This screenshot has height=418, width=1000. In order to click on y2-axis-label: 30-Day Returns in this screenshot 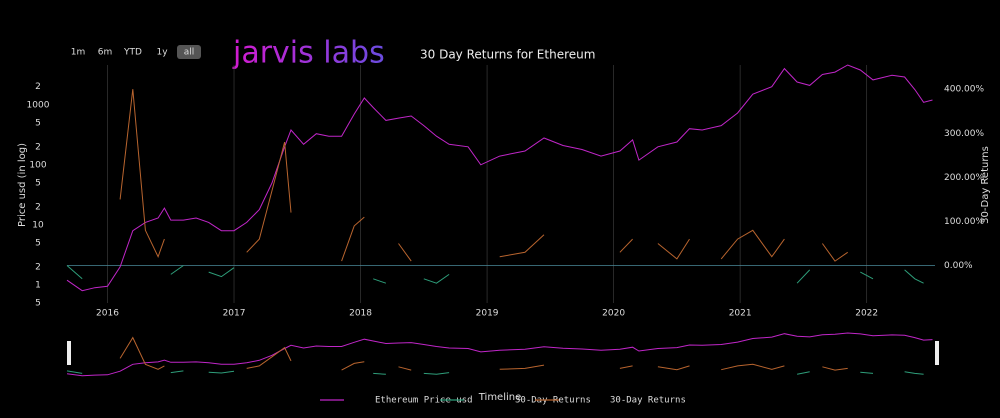, I will do `click(985, 185)`.